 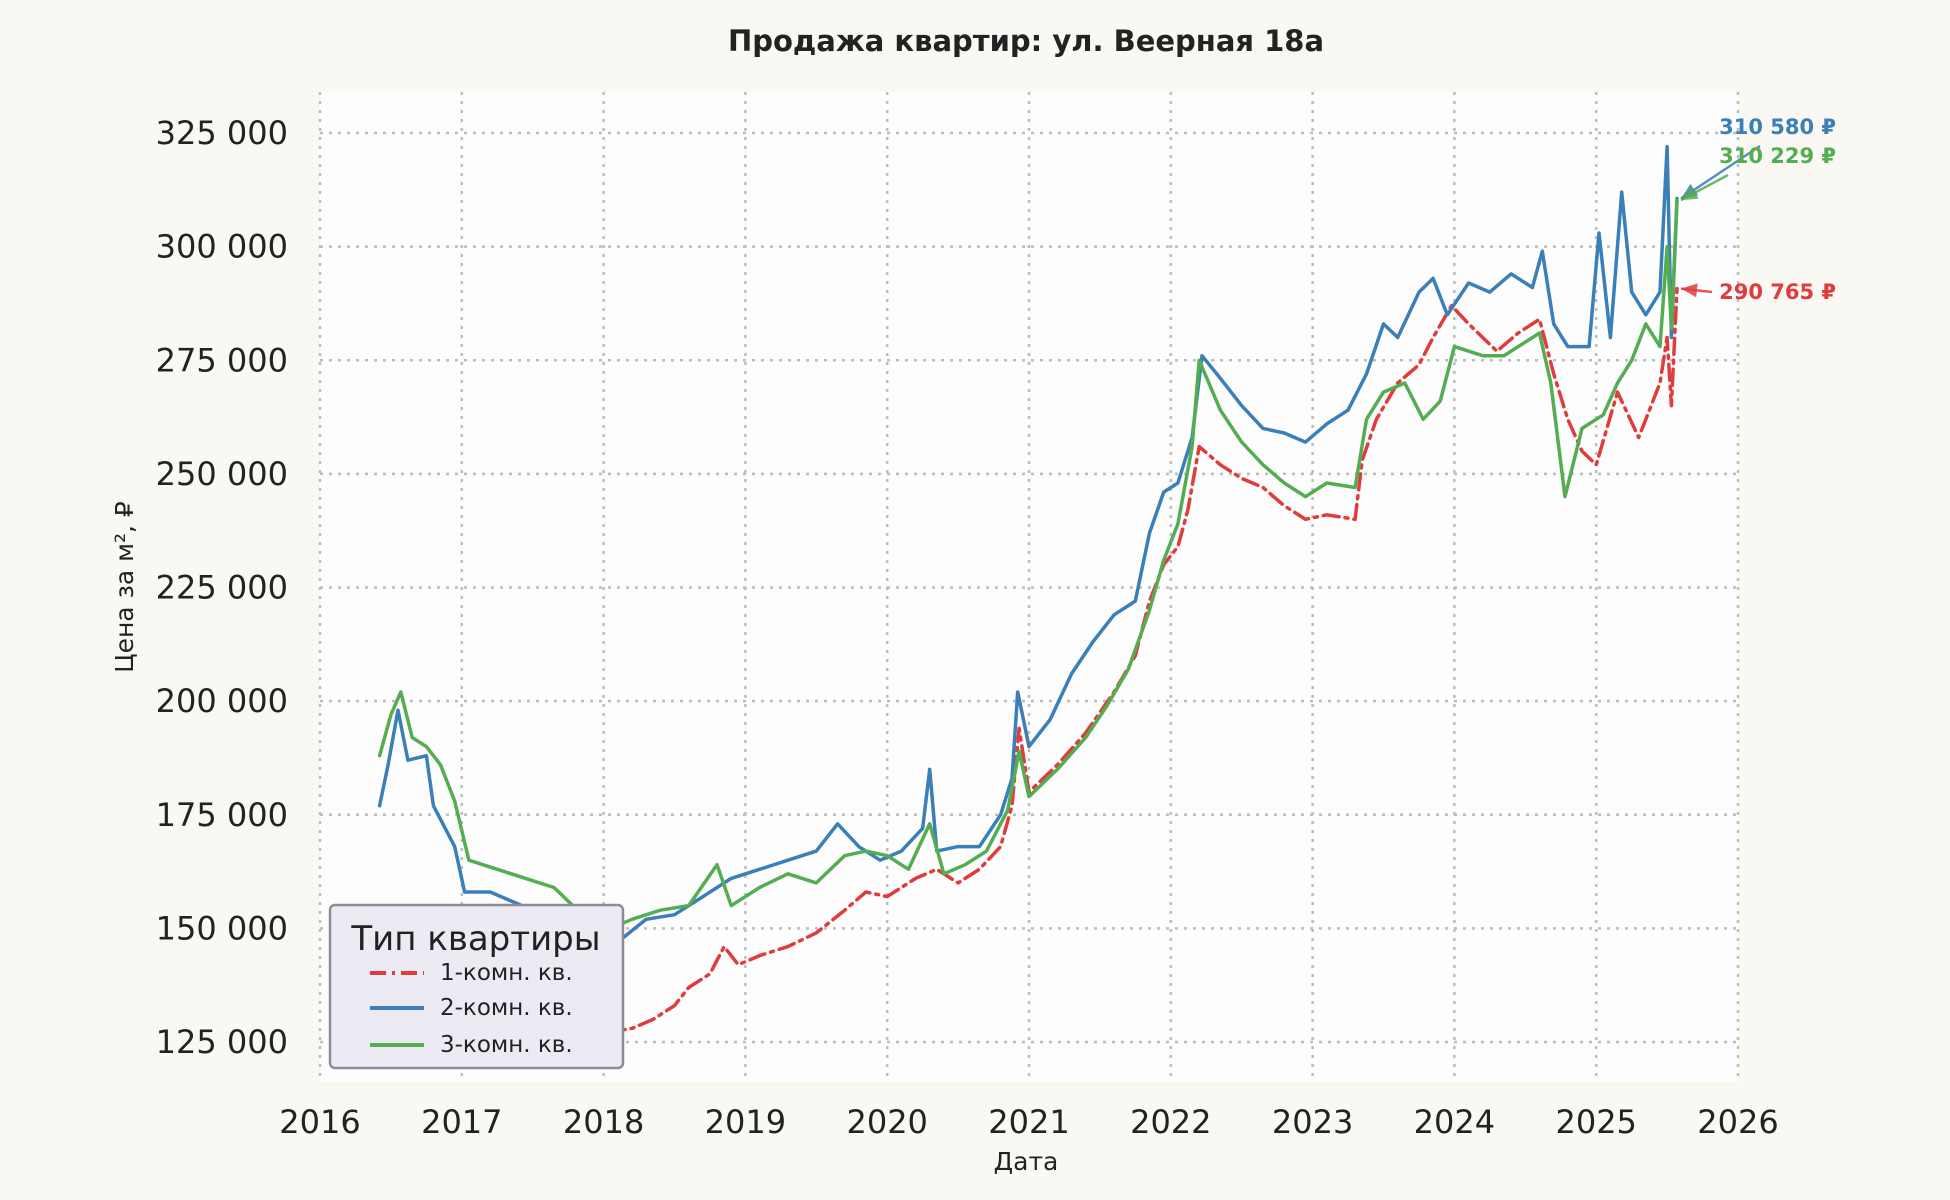 I want to click on y-tick-label: 225 000, so click(x=222, y=588).